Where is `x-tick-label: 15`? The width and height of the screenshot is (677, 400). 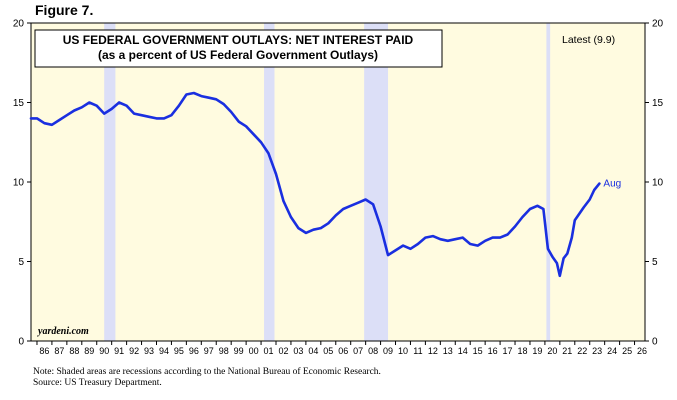 x-tick-label: 15 is located at coordinates (478, 351).